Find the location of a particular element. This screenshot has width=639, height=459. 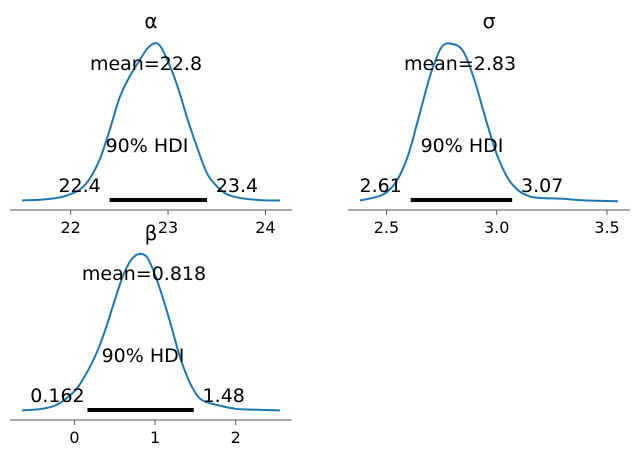

x-ticks: 2.5 3.0 3.5 is located at coordinates (497, 223).